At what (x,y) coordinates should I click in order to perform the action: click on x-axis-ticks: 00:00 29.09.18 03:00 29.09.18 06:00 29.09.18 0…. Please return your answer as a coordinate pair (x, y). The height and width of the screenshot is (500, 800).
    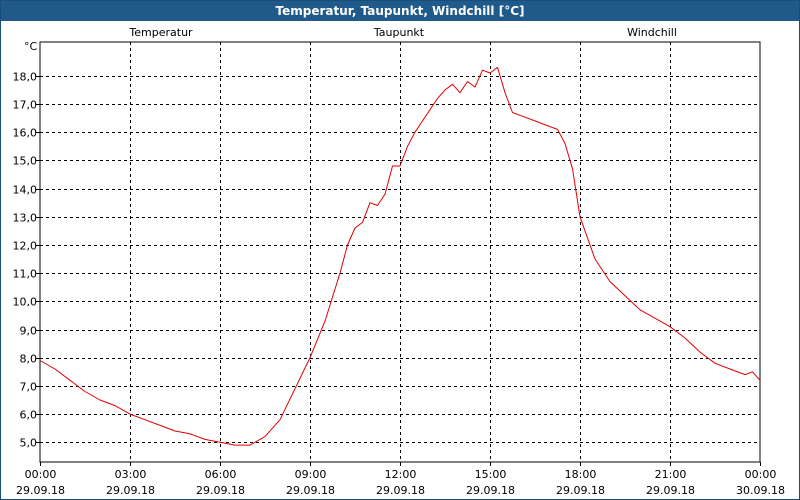
    Looking at the image, I should click on (400, 479).